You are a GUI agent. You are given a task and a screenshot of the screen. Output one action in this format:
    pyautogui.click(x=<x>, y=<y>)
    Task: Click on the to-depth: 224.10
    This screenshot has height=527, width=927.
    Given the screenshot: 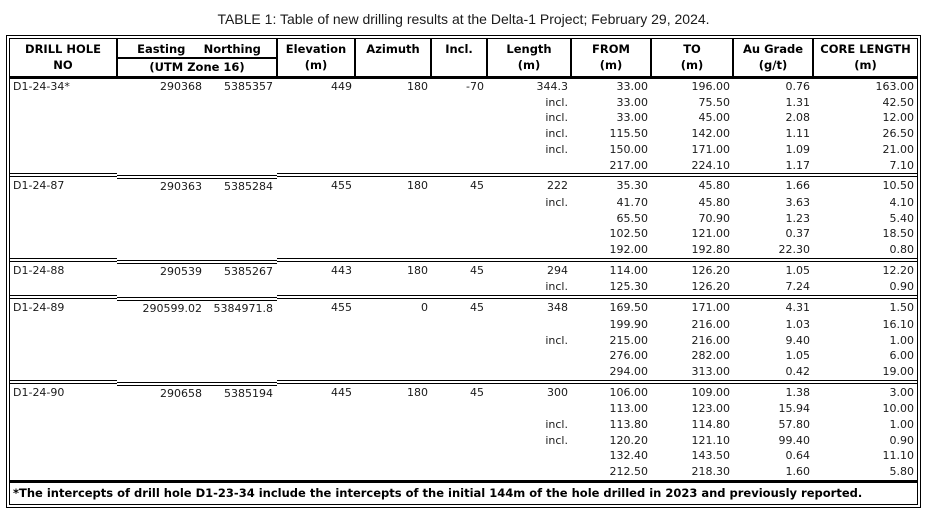 What is the action you would take?
    pyautogui.click(x=711, y=165)
    